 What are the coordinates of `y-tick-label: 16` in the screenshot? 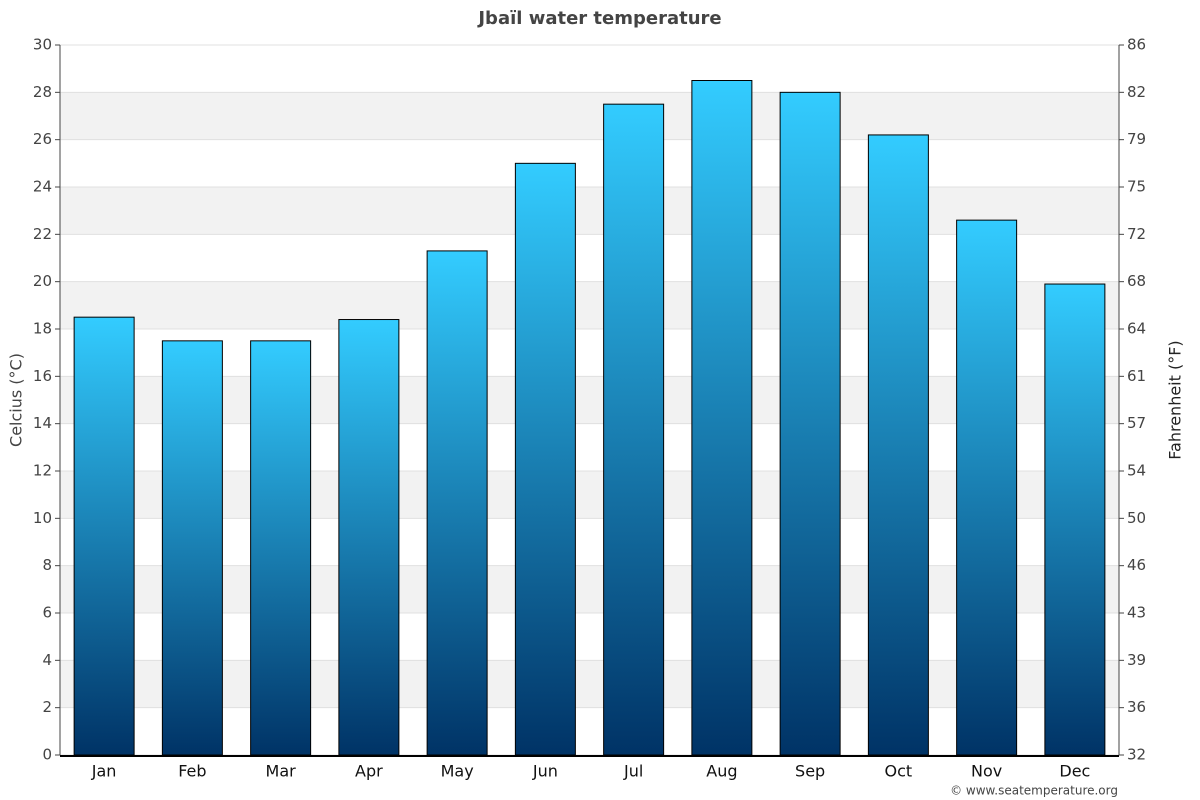 It's located at (42, 376).